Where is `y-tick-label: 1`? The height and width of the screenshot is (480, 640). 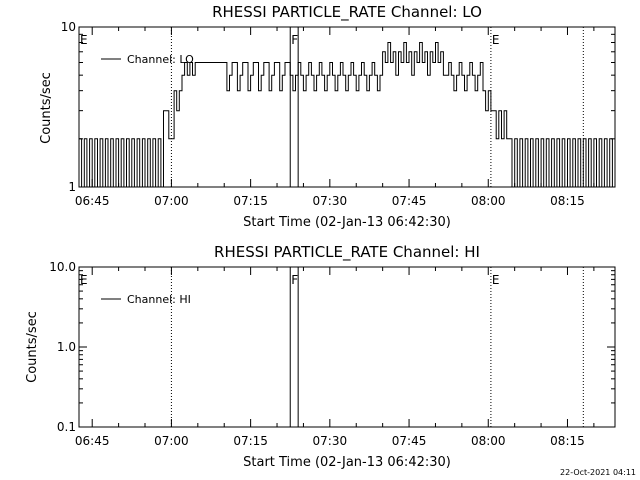 y-tick-label: 1 is located at coordinates (72, 187).